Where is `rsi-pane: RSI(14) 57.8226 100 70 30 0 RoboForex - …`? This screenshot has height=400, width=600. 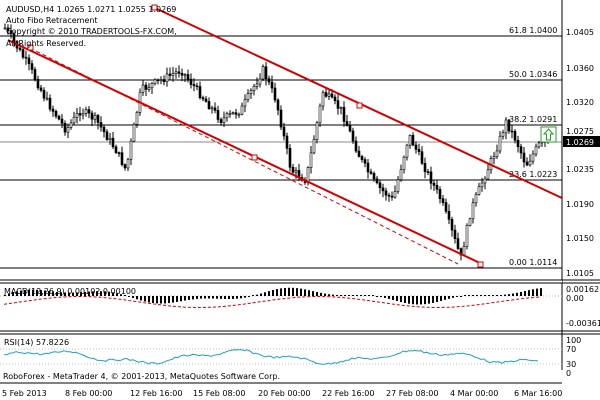 rsi-pane: RSI(14) 57.8226 100 70 30 0 RoboForex - … is located at coordinates (290, 358).